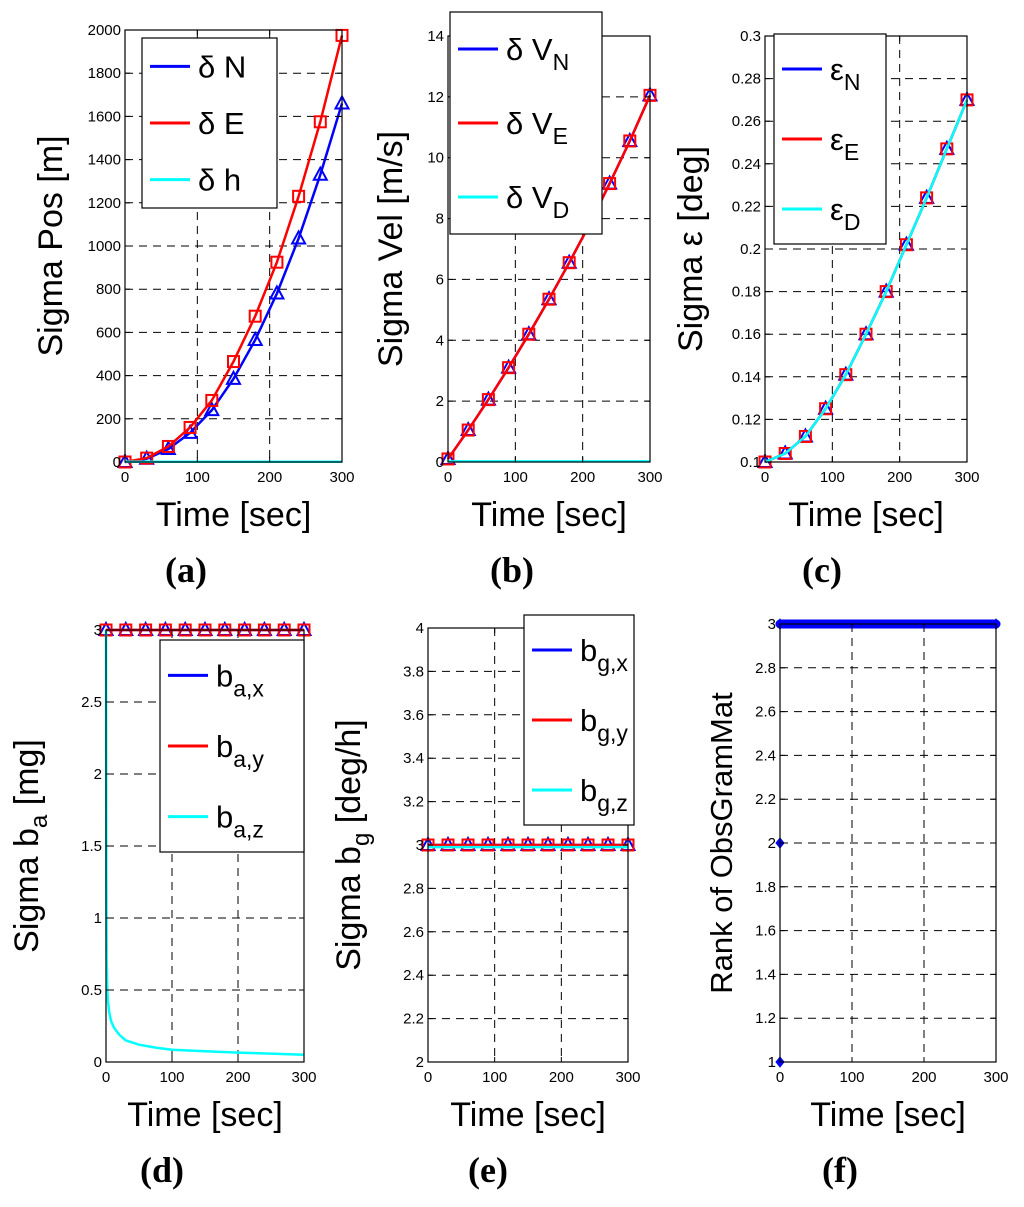  What do you see at coordinates (746, 292) in the screenshot?
I see `y-tick-label: 0.18` at bounding box center [746, 292].